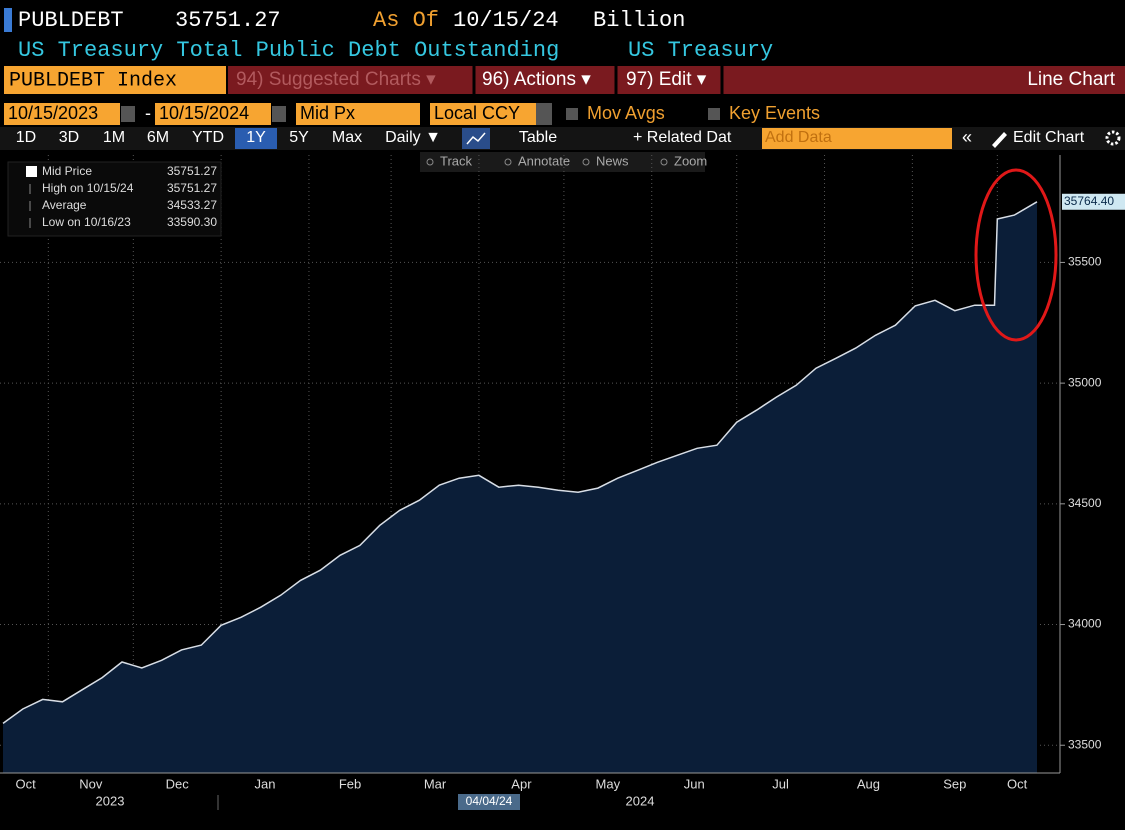 The width and height of the screenshot is (1125, 830). Describe the element at coordinates (476, 138) in the screenshot. I see `line-icon-glyph` at that location.